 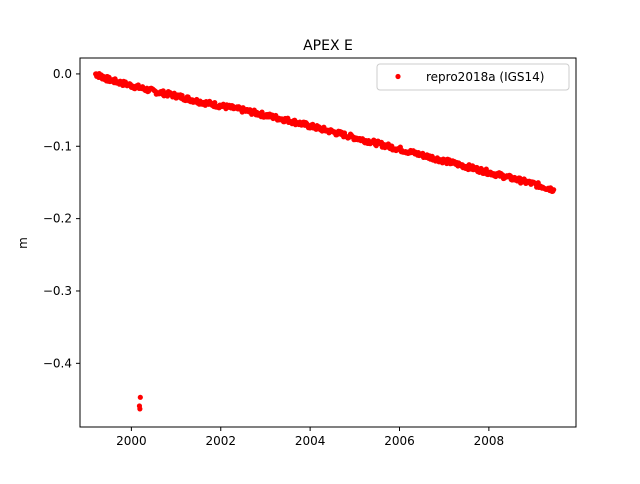 I want to click on x-tick-label: 2006, so click(x=399, y=441).